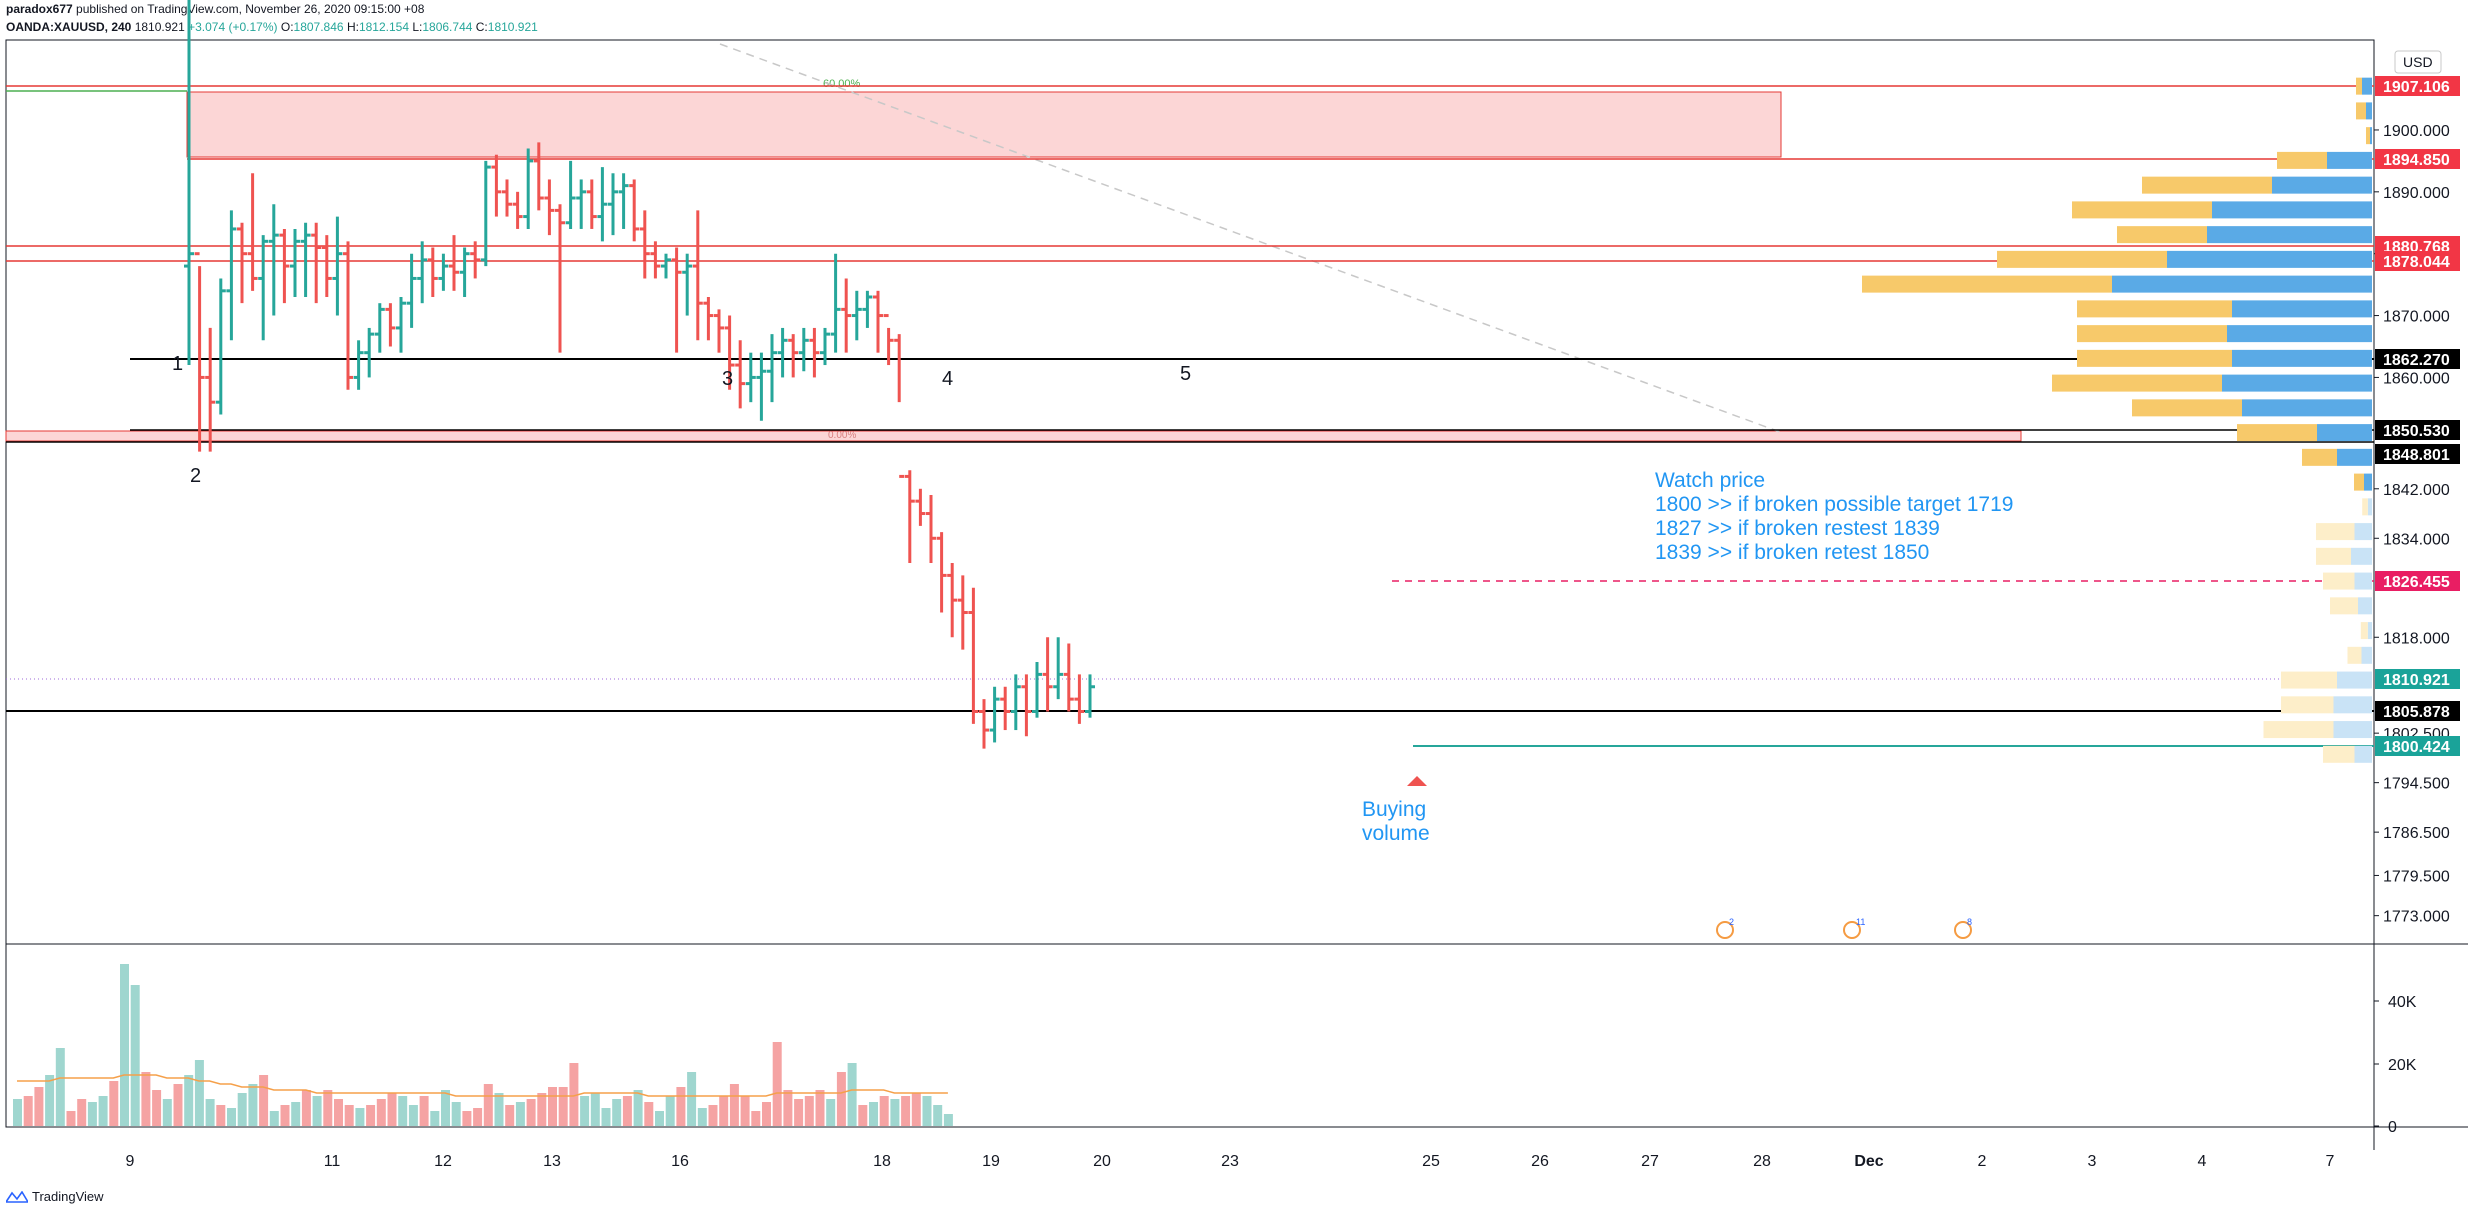 The width and height of the screenshot is (2468, 1215). Describe the element at coordinates (177, 364) in the screenshot. I see `wave-label-1: 1` at that location.